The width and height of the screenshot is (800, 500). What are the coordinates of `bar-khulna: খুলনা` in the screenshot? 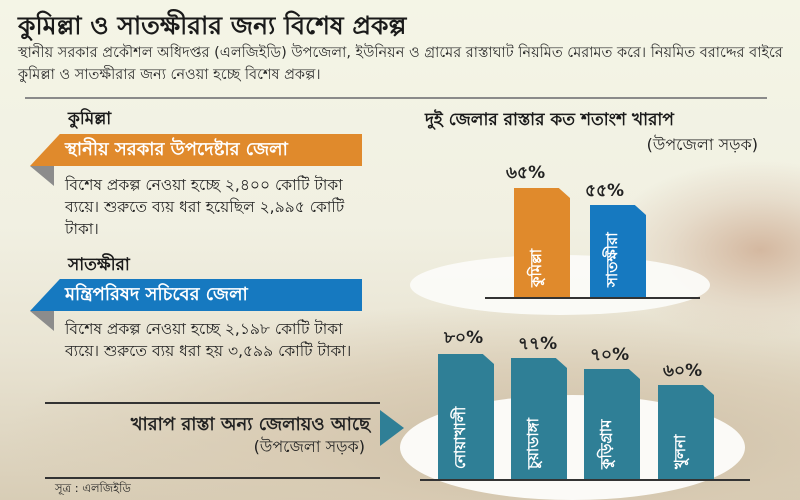 It's located at (686, 432).